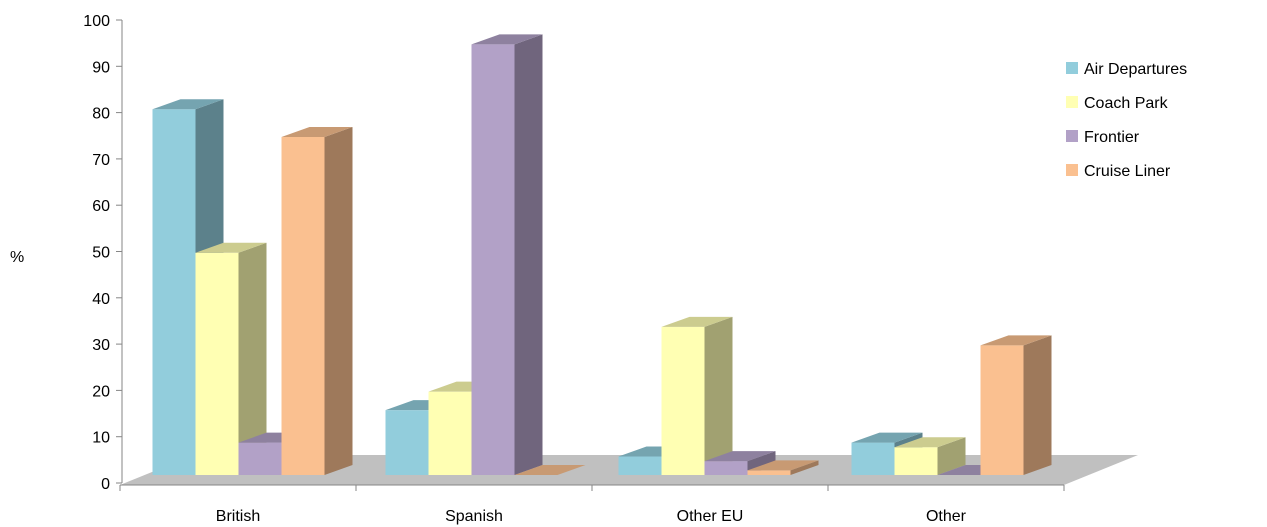 The height and width of the screenshot is (527, 1267). Describe the element at coordinates (1135, 69) in the screenshot. I see `legend-label: Air Departures` at that location.